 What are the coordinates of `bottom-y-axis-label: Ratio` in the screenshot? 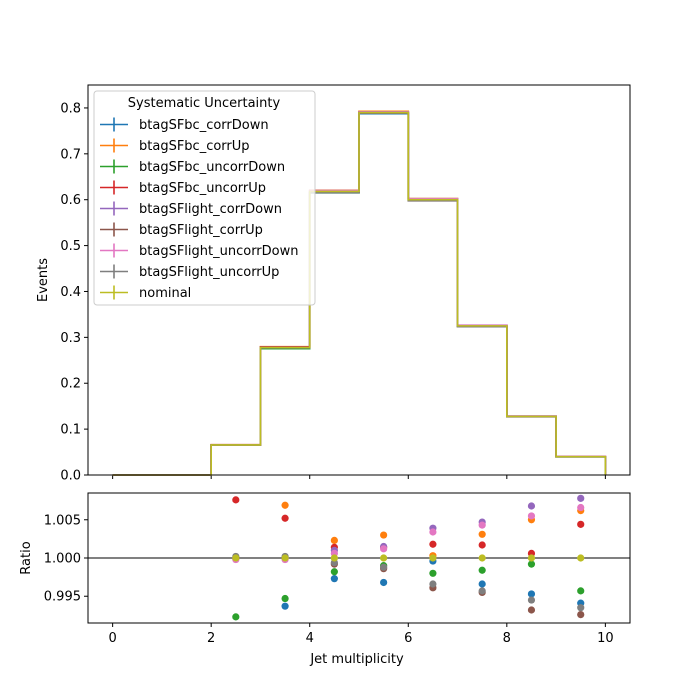 It's located at (26, 557).